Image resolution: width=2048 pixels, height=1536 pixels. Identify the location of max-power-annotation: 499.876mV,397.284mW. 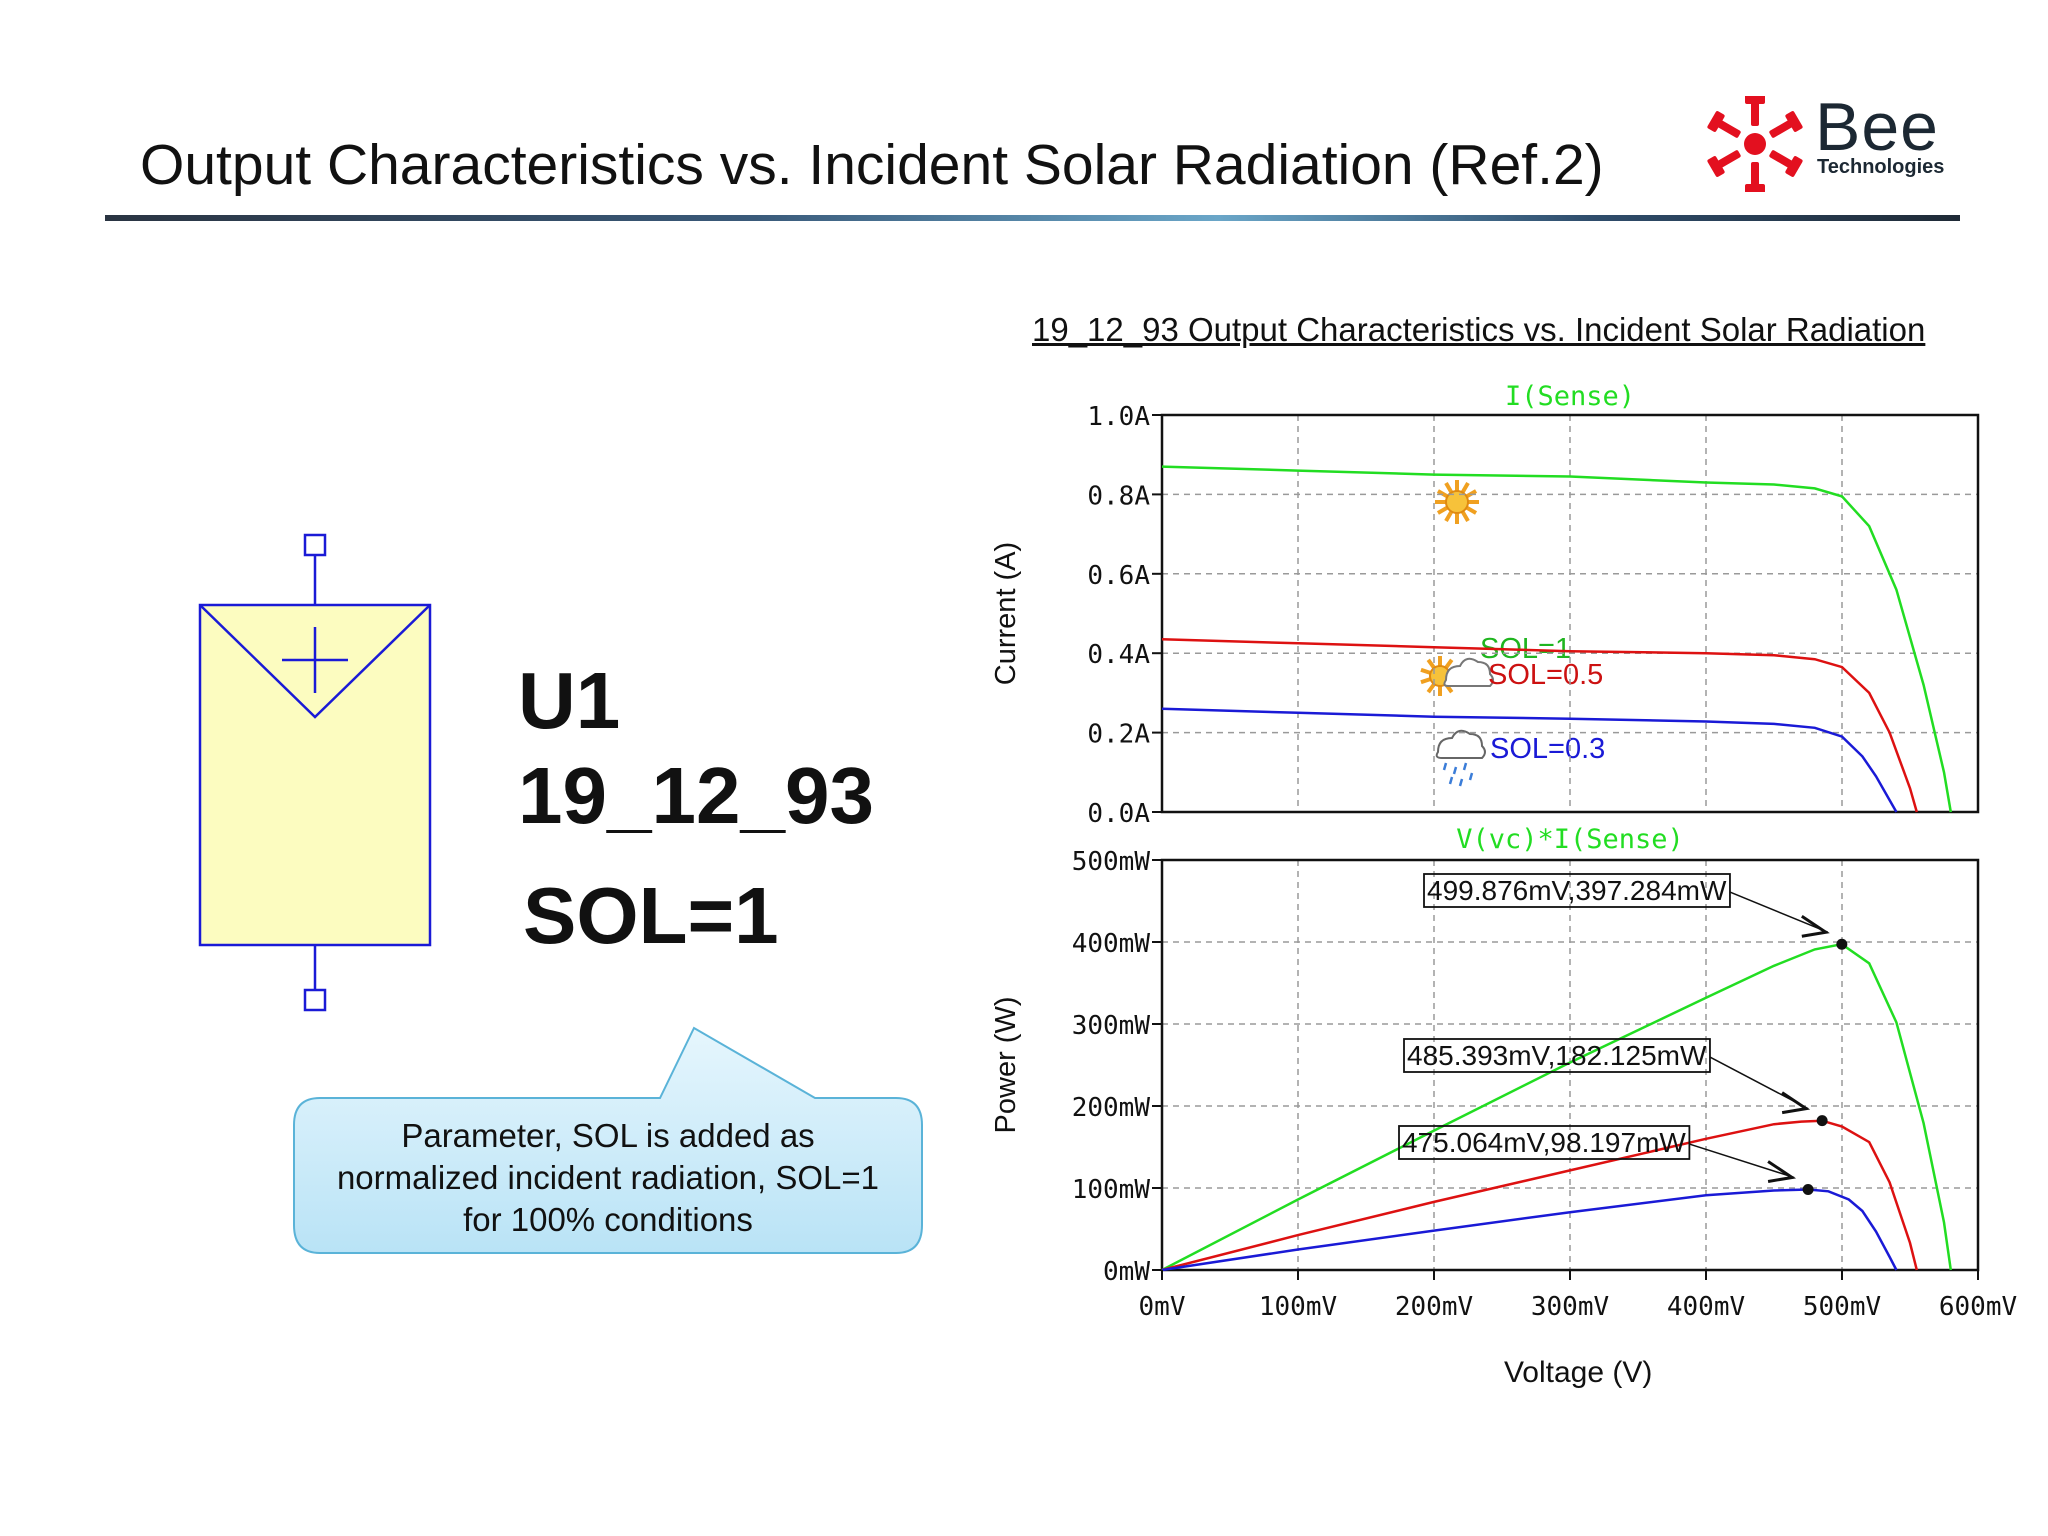
(1577, 890).